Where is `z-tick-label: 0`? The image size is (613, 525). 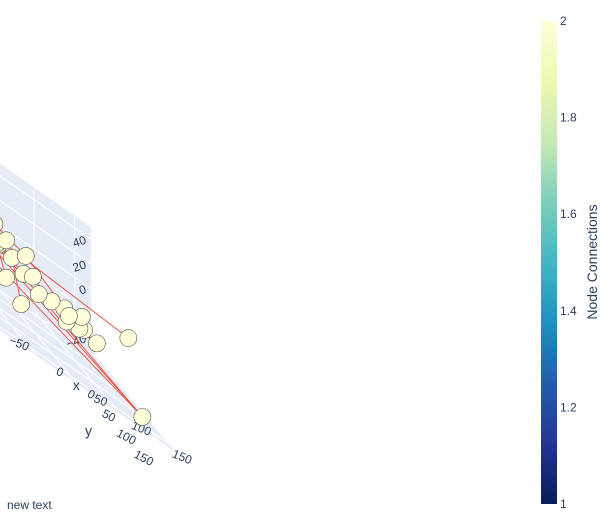
z-tick-label: 0 is located at coordinates (82, 289).